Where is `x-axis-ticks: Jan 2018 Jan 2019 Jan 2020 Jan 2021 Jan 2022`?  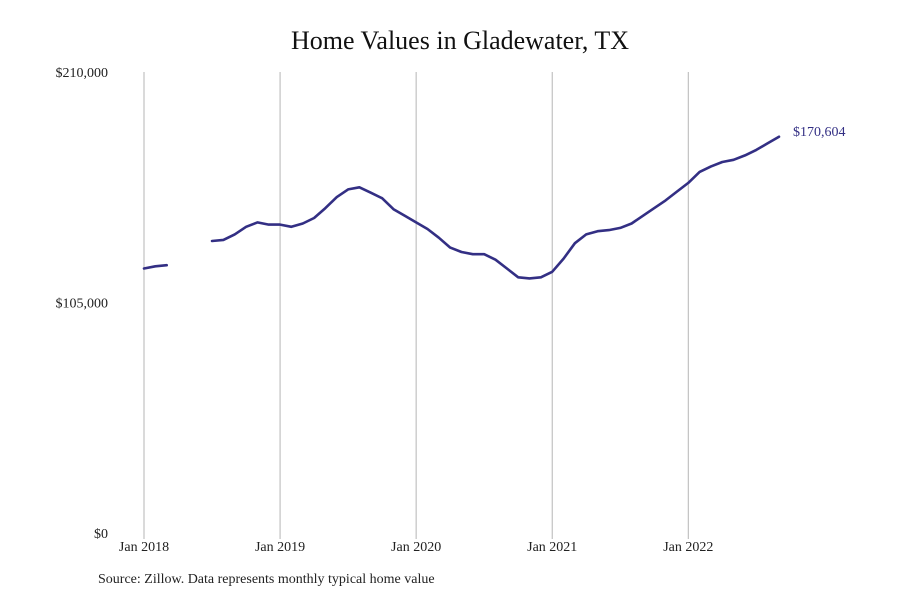
x-axis-ticks: Jan 2018 Jan 2019 Jan 2020 Jan 2021 Jan 2022 is located at coordinates (416, 547).